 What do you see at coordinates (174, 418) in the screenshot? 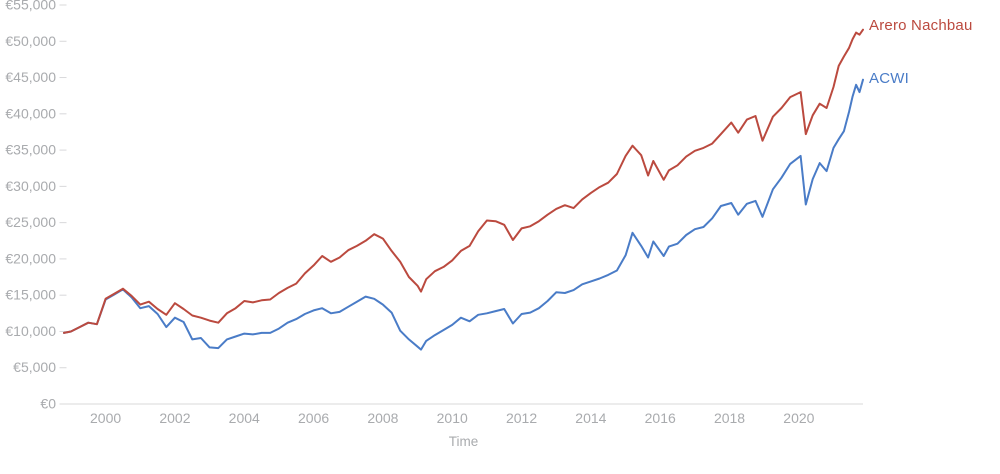
I see `x-tick-label: 2002` at bounding box center [174, 418].